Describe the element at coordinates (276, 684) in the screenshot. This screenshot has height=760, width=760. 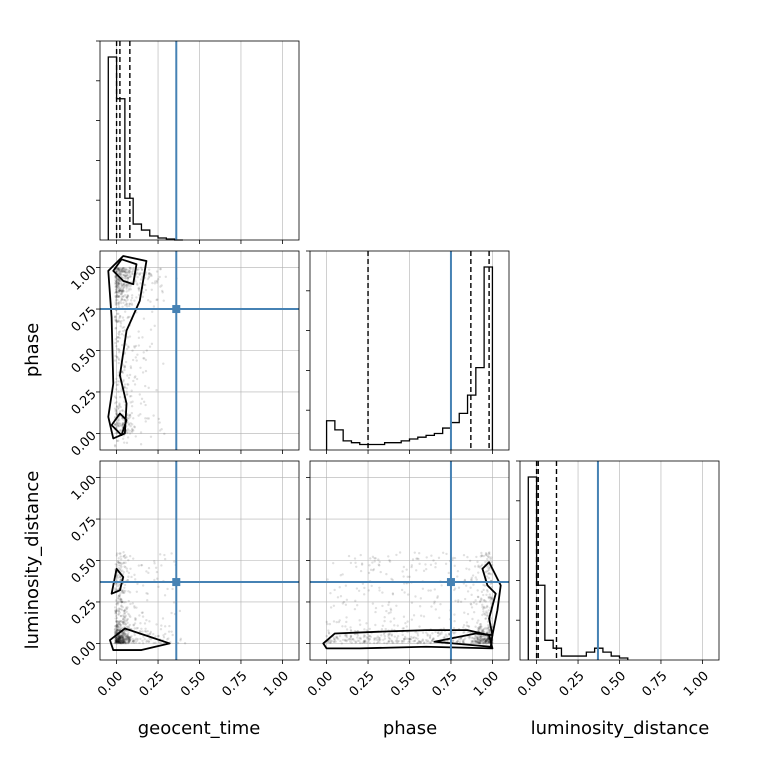
I see `x-tick-label: 1.00` at that location.